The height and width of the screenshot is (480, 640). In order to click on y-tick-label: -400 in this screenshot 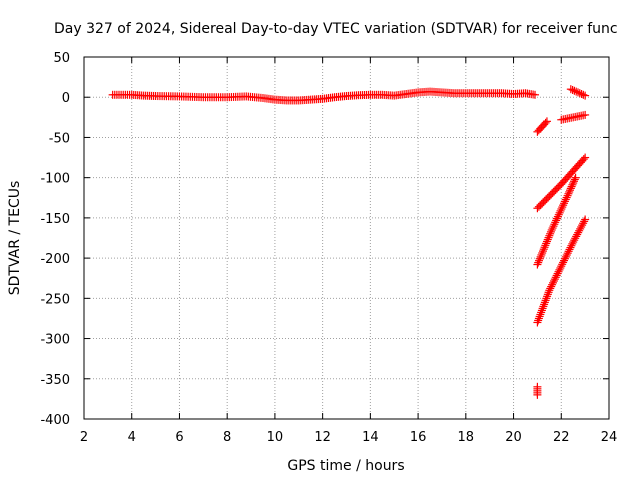, I will do `click(55, 420)`.